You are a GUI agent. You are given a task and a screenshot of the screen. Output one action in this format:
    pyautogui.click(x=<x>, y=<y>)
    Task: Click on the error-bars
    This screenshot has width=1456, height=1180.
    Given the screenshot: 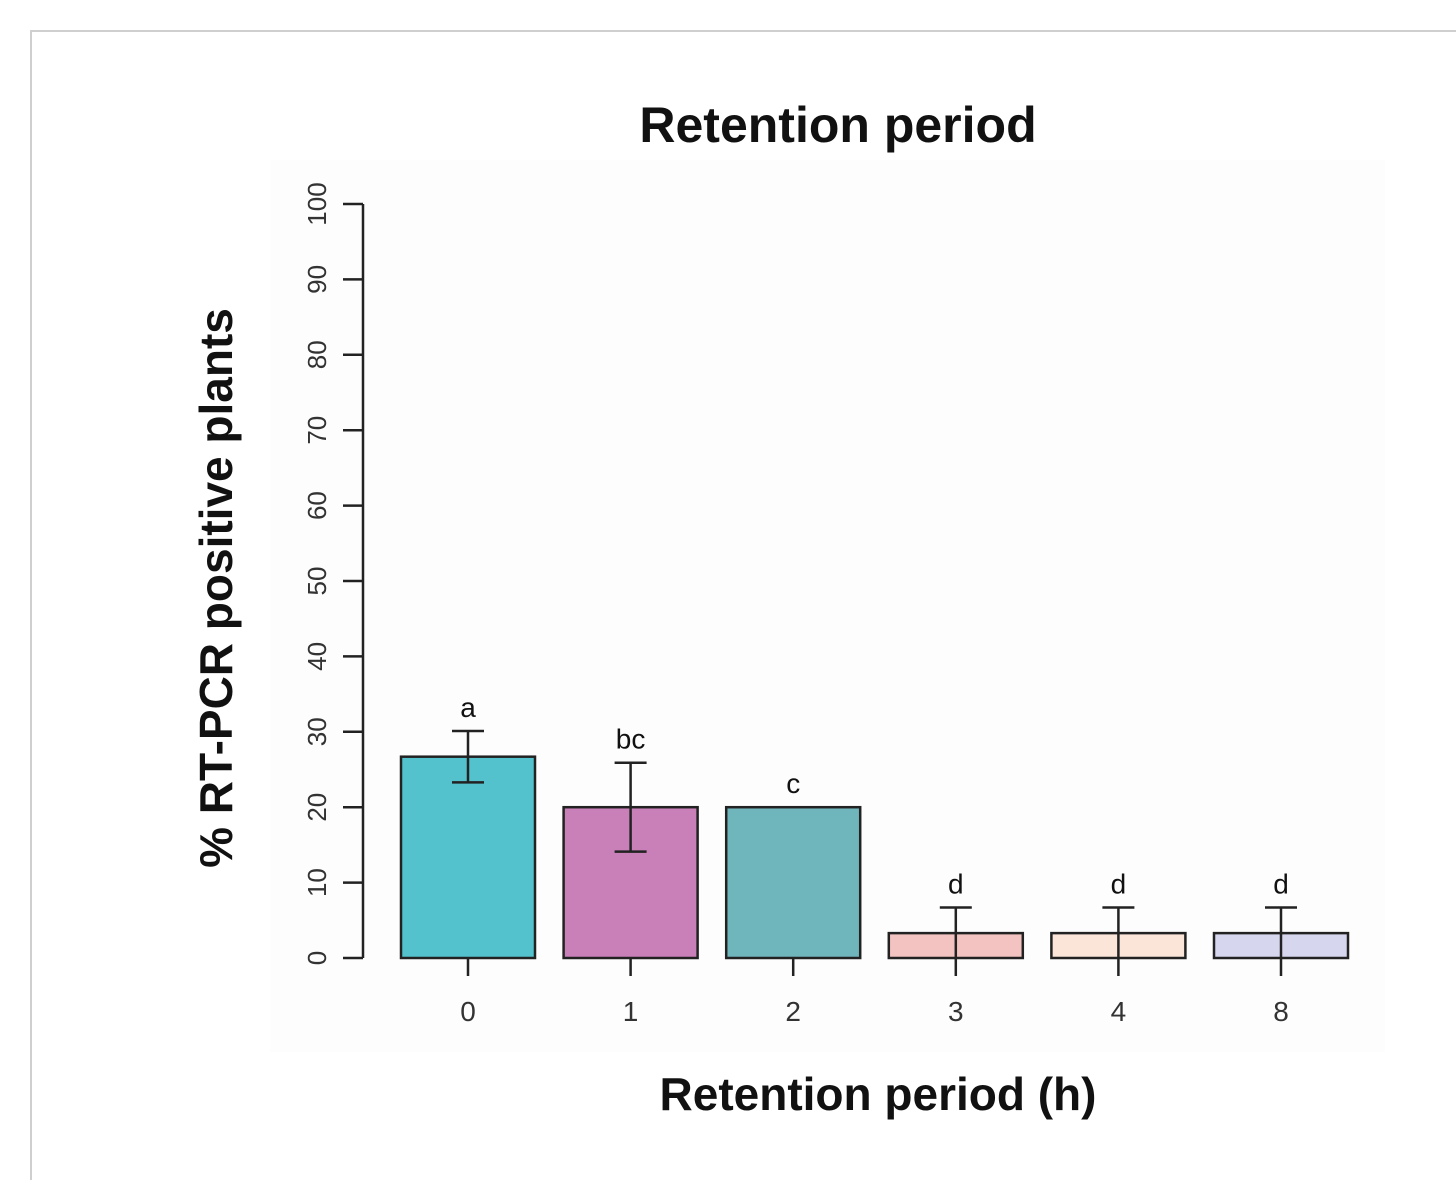 What is the action you would take?
    pyautogui.click(x=874, y=843)
    